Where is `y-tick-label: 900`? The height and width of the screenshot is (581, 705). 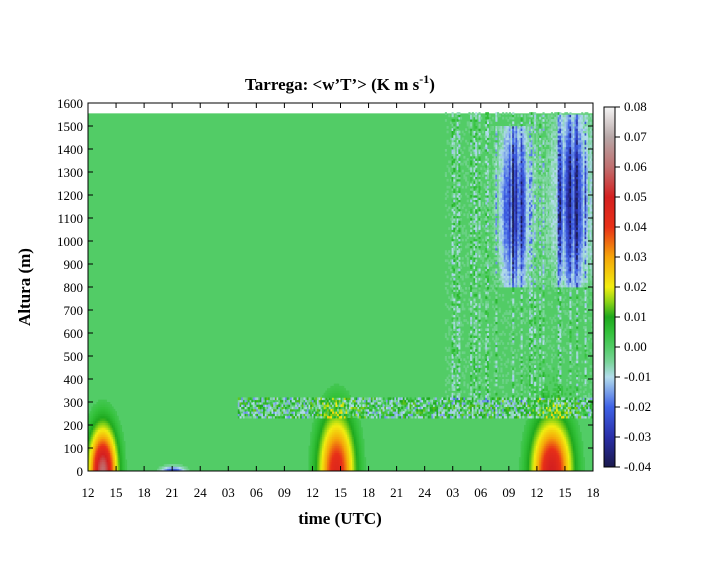 y-tick-label: 900 is located at coordinates (74, 264).